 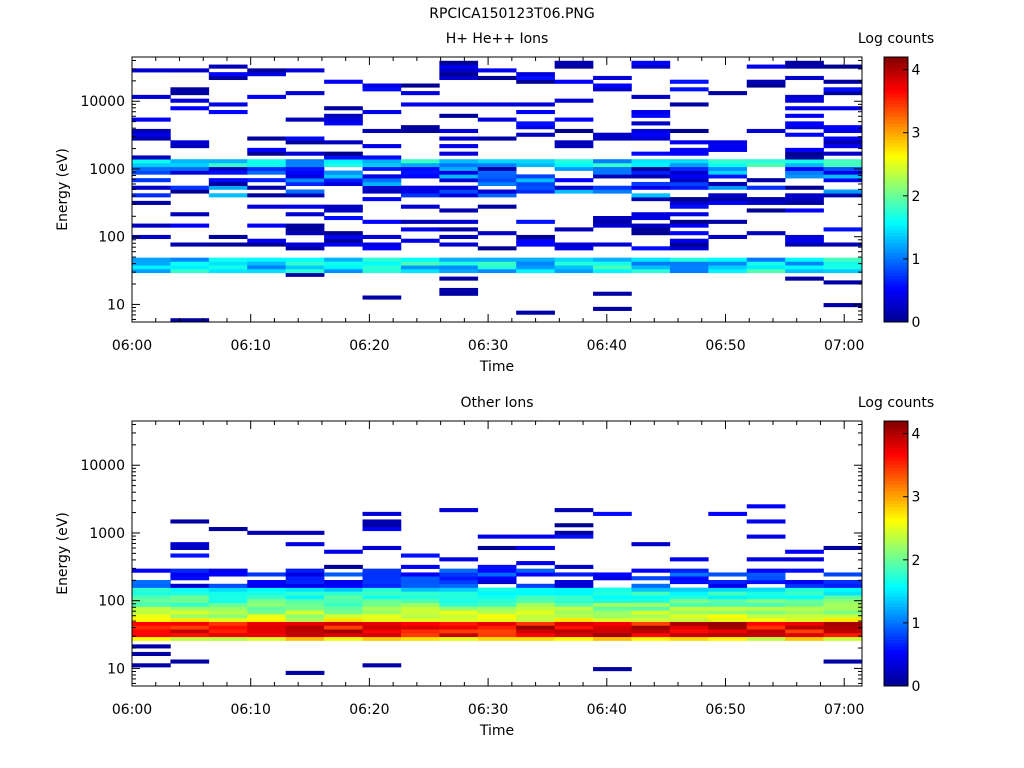 What do you see at coordinates (132, 710) in the screenshot?
I see `x-tick-label: 06:00` at bounding box center [132, 710].